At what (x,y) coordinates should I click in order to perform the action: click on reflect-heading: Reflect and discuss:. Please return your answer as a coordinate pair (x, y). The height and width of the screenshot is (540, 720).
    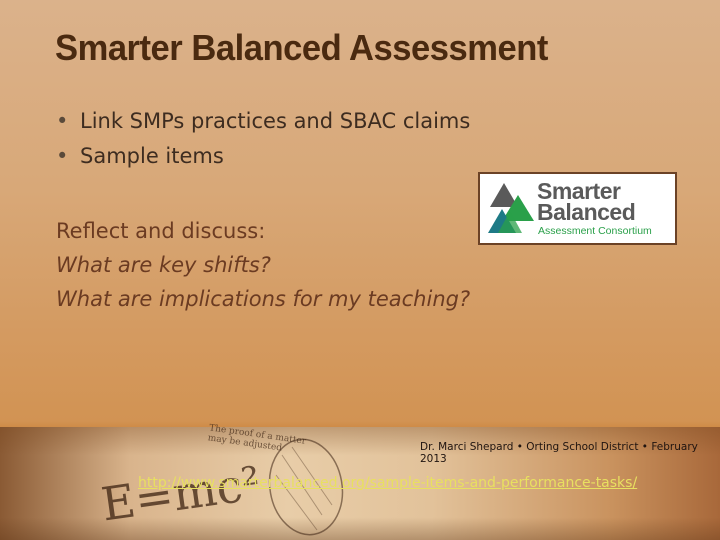
    Looking at the image, I should click on (161, 231).